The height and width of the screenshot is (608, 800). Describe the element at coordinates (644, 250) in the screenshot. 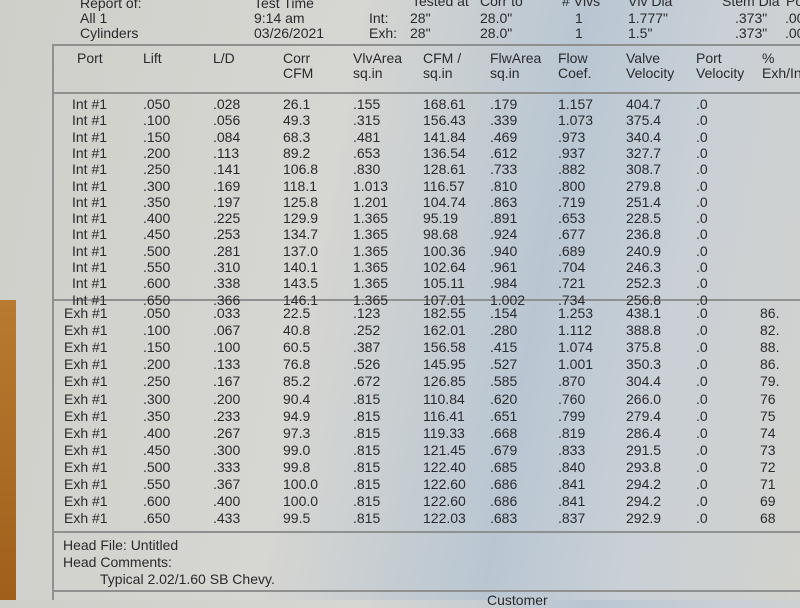

I see `table-cell: 240.9` at that location.